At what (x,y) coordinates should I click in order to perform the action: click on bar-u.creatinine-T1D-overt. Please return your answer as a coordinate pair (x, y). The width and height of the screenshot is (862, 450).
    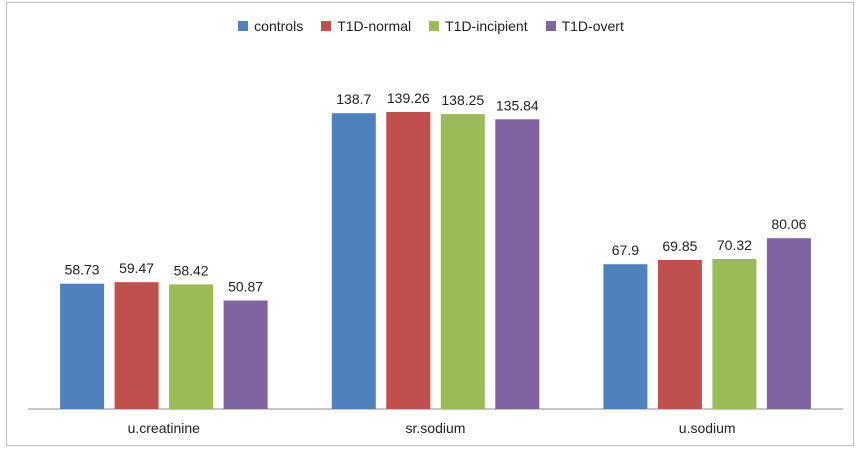
    Looking at the image, I should click on (245, 354).